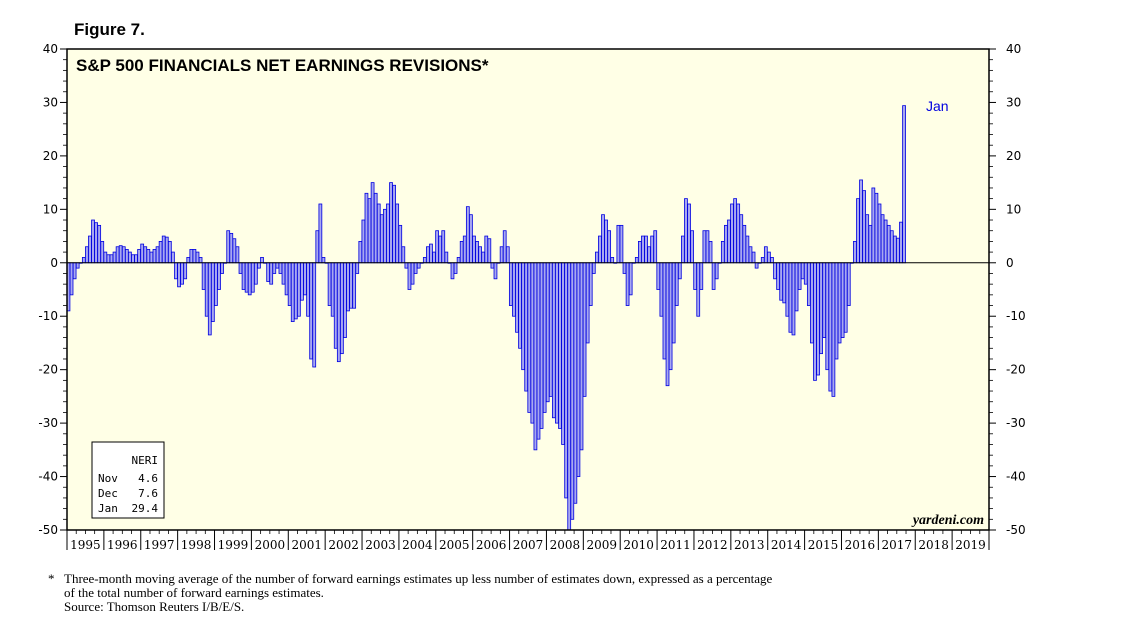 The height and width of the screenshot is (632, 1138). What do you see at coordinates (128, 480) in the screenshot?
I see `legend-box: NERI Nov 4.6 Dec 7.6 Jan 29.4` at bounding box center [128, 480].